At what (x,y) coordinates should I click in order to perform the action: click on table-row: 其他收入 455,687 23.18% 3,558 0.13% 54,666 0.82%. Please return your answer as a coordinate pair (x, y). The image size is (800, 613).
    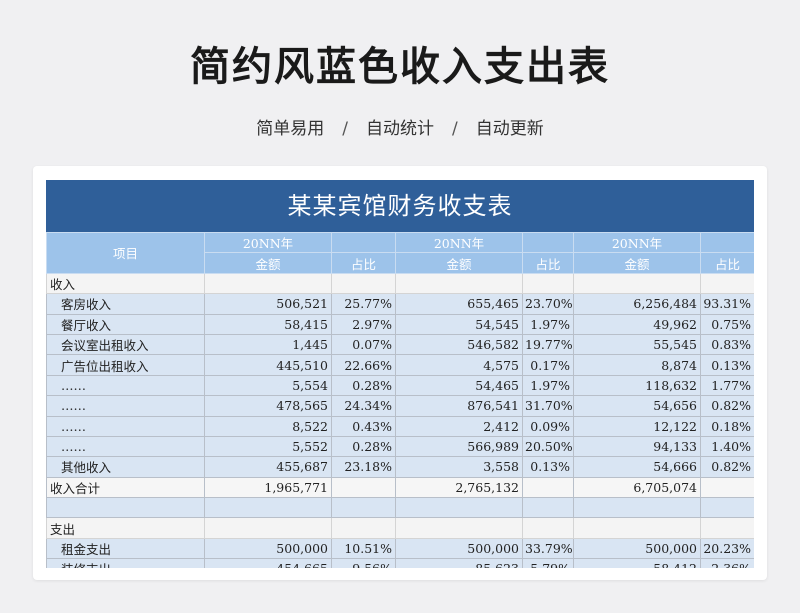
    Looking at the image, I should click on (400, 467).